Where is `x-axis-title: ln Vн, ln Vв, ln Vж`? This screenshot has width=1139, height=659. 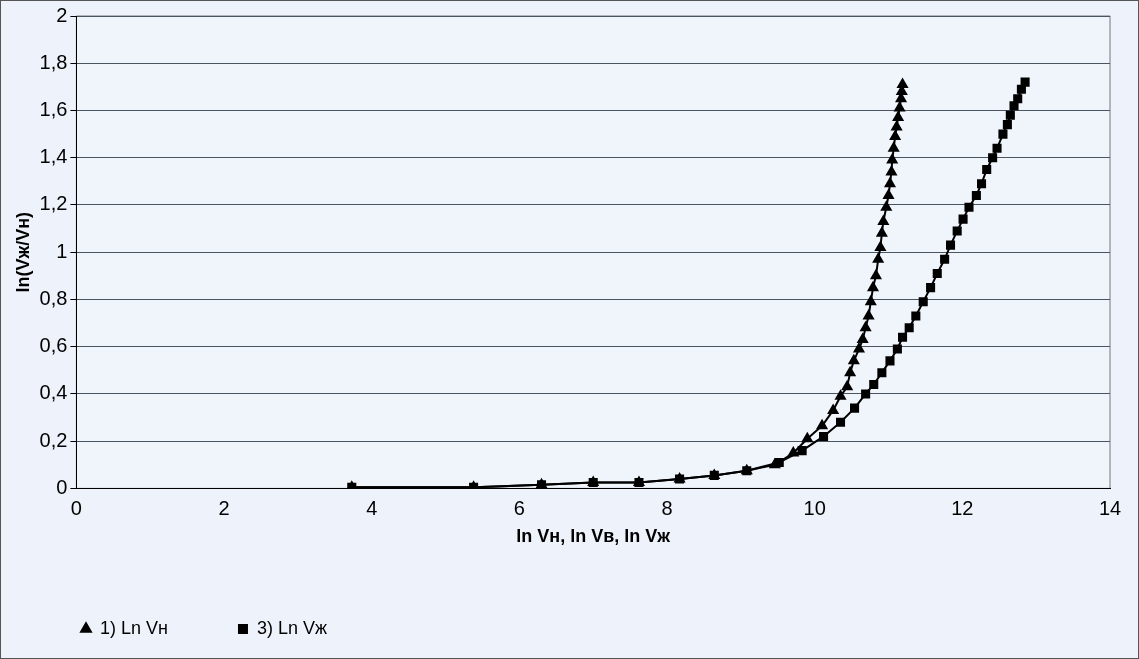 x-axis-title: ln Vн, ln Vв, ln Vж is located at coordinates (593, 536).